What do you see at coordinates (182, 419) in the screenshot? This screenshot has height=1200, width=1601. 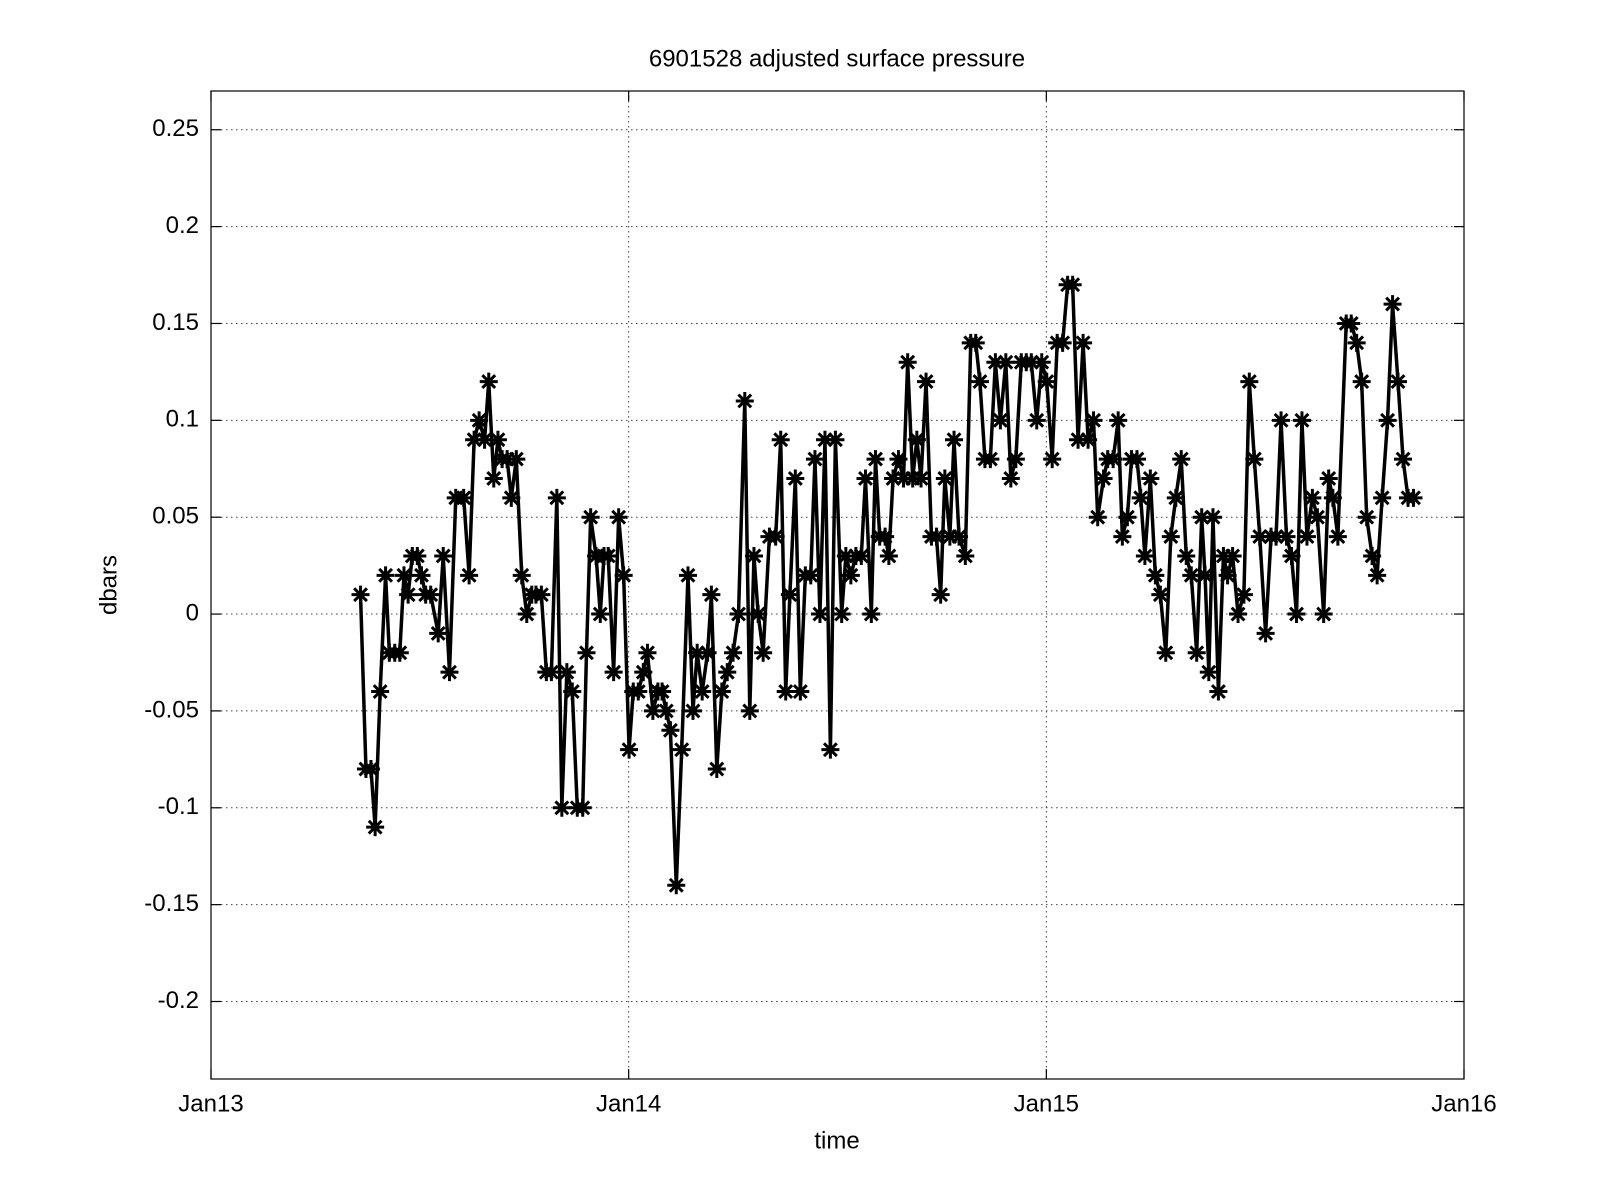 I see `y-tick-label: 0.1` at bounding box center [182, 419].